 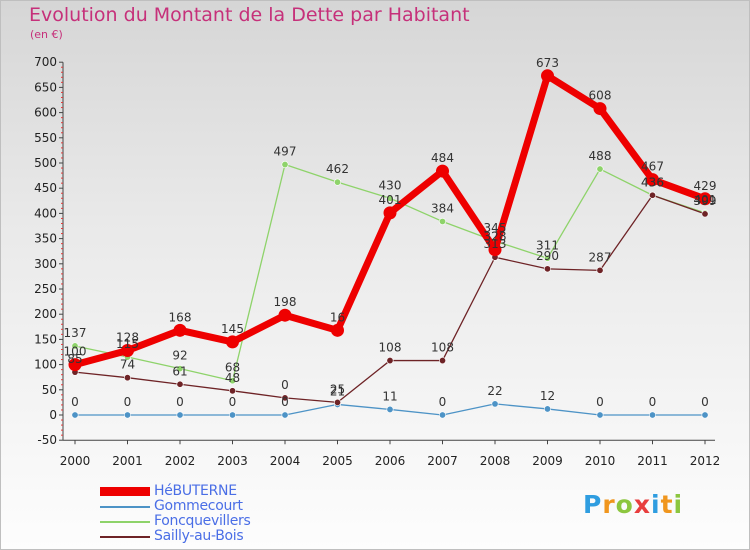 What do you see at coordinates (285, 152) in the screenshot?
I see `data-label: 497` at bounding box center [285, 152].